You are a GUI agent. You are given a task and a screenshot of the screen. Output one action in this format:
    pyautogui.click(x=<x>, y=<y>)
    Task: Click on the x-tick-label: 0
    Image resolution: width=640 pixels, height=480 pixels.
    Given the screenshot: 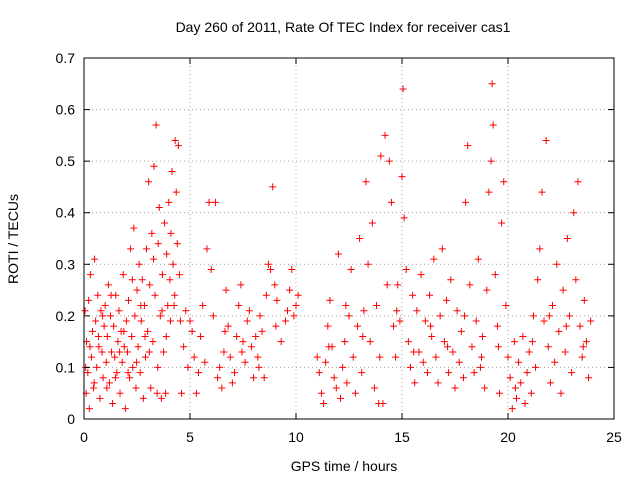 What is the action you would take?
    pyautogui.click(x=84, y=437)
    